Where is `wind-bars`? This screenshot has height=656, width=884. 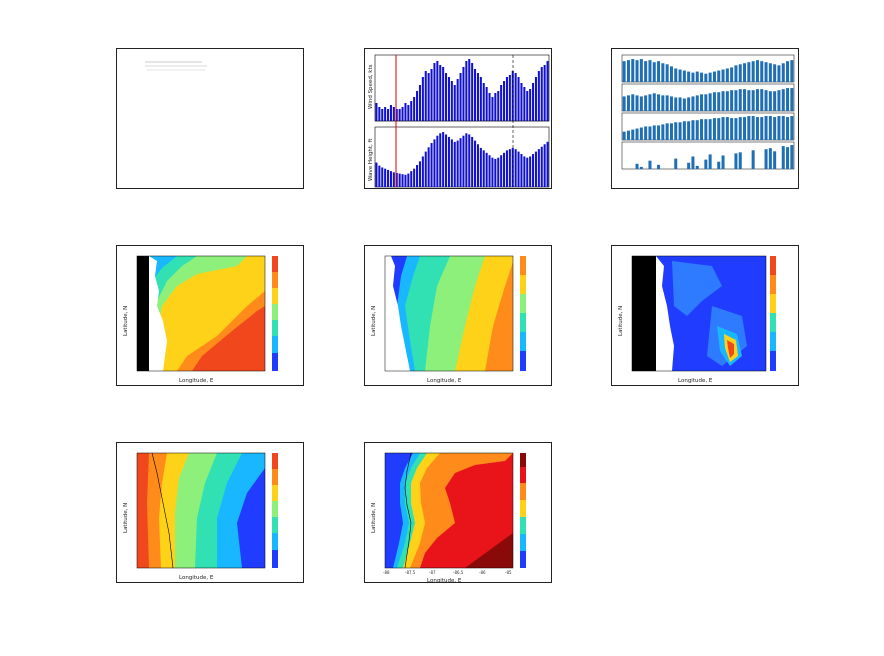
wind-bars is located at coordinates (462, 90).